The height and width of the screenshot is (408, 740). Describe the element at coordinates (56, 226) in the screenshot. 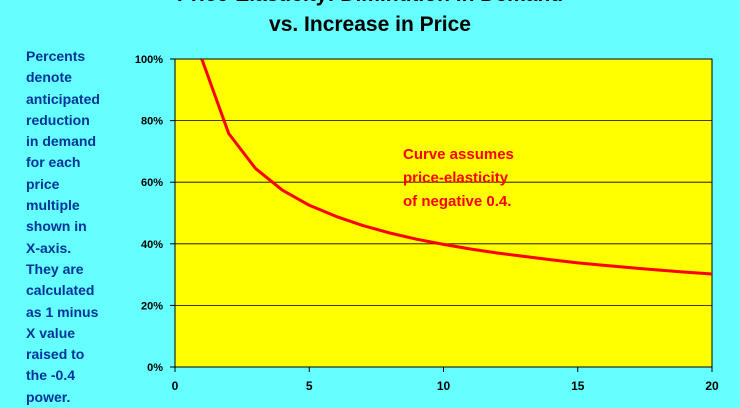

I see `side-note-line: shown in` at that location.